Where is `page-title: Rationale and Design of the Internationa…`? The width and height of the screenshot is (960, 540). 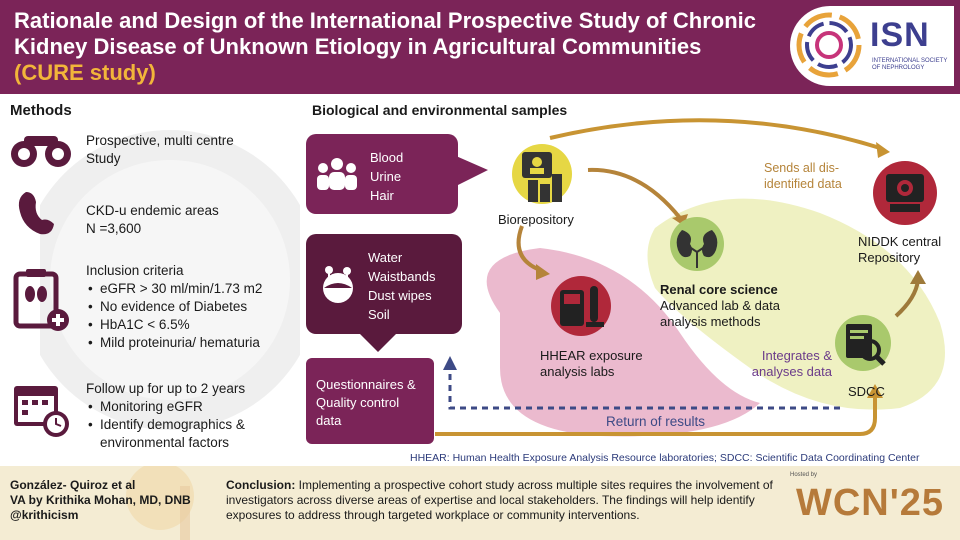 page-title: Rationale and Design of the Internationa… is located at coordinates (394, 47).